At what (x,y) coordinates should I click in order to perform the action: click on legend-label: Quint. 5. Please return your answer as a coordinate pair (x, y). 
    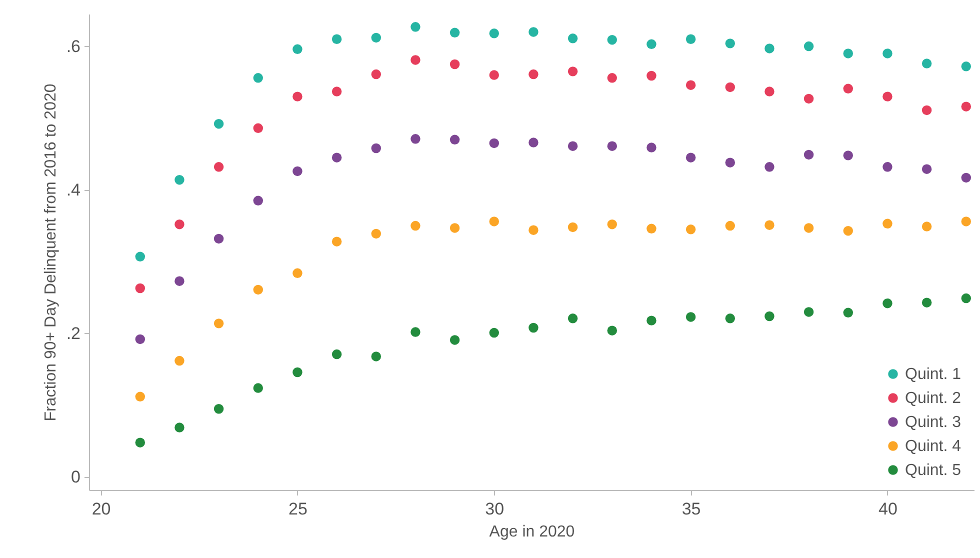
    Looking at the image, I should click on (933, 470).